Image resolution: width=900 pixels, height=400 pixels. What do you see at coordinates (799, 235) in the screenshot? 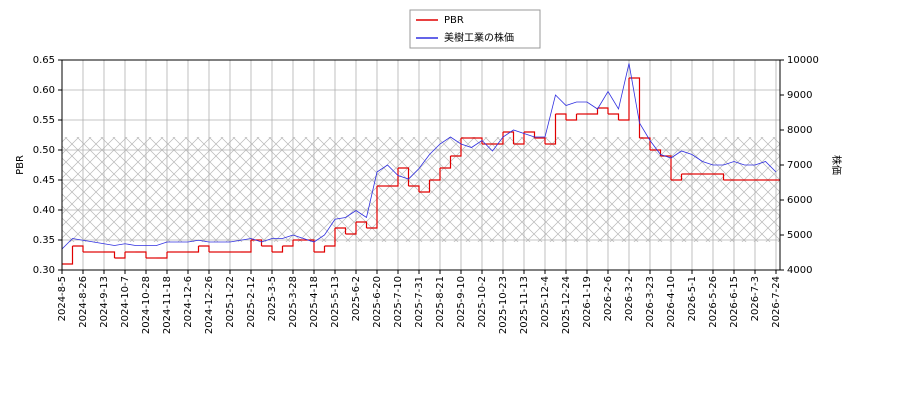
I see `y2-tick-label: 5000` at bounding box center [799, 235].